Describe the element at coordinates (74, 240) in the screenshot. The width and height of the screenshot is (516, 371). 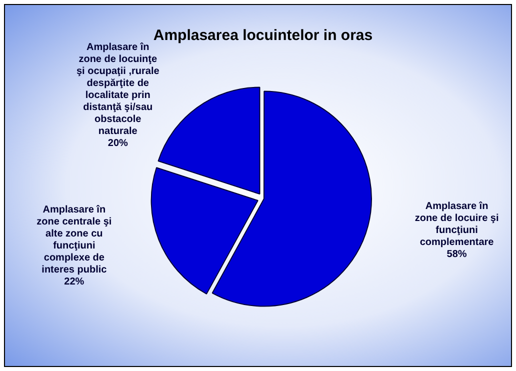
I see `slice-label: Amplasare în zone centrale şi alte zone cu funcţiuni complexe de interes public` at that location.